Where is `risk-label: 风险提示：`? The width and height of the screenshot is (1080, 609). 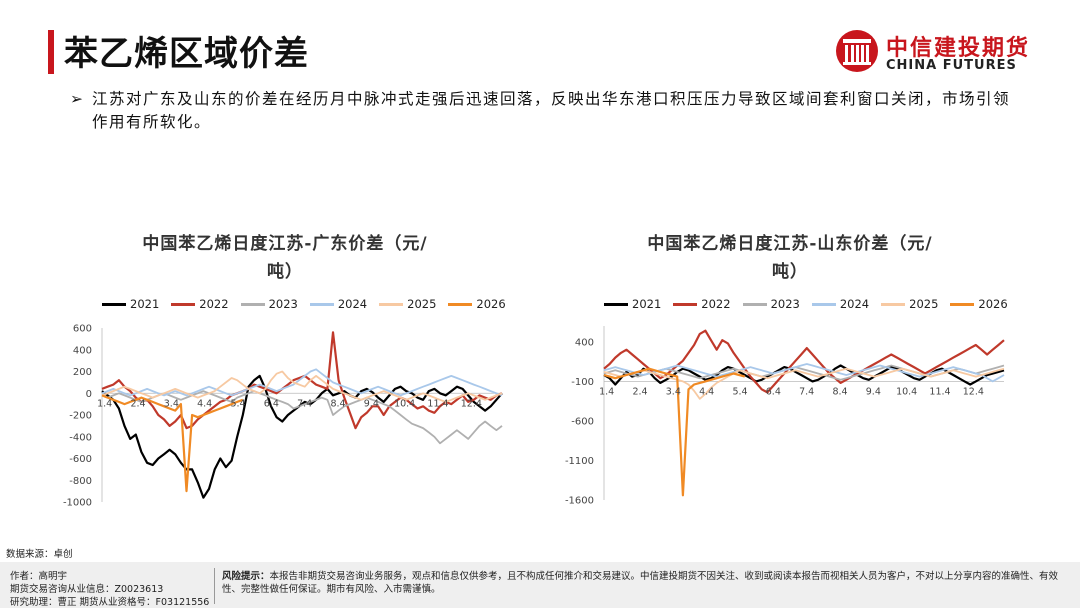 risk-label: 风险提示： is located at coordinates (246, 576).